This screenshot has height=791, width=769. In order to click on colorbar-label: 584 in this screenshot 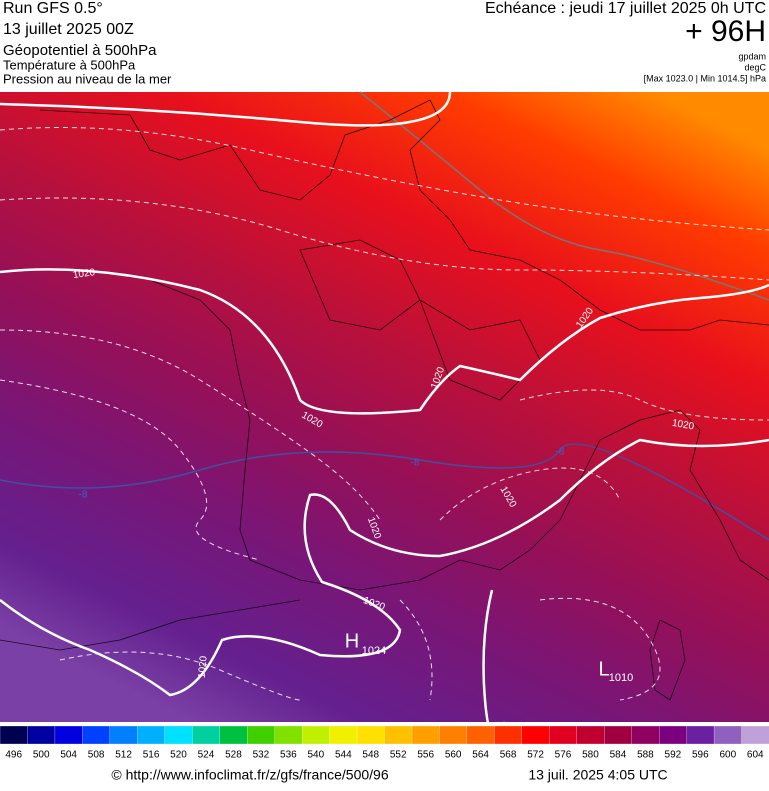, I will do `click(618, 755)`.